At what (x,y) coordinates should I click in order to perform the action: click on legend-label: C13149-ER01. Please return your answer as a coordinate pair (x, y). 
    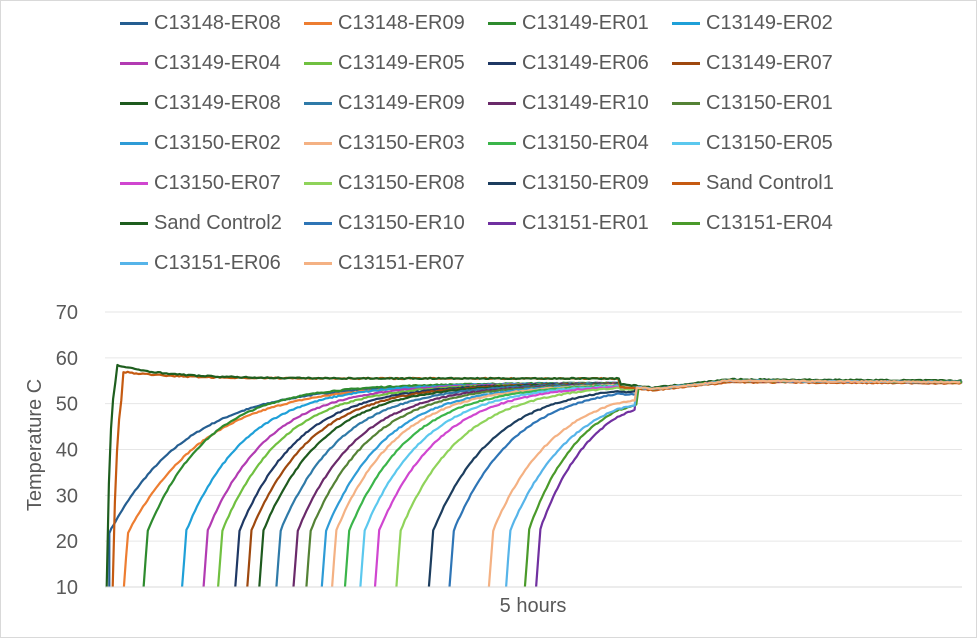
    Looking at the image, I should click on (585, 22).